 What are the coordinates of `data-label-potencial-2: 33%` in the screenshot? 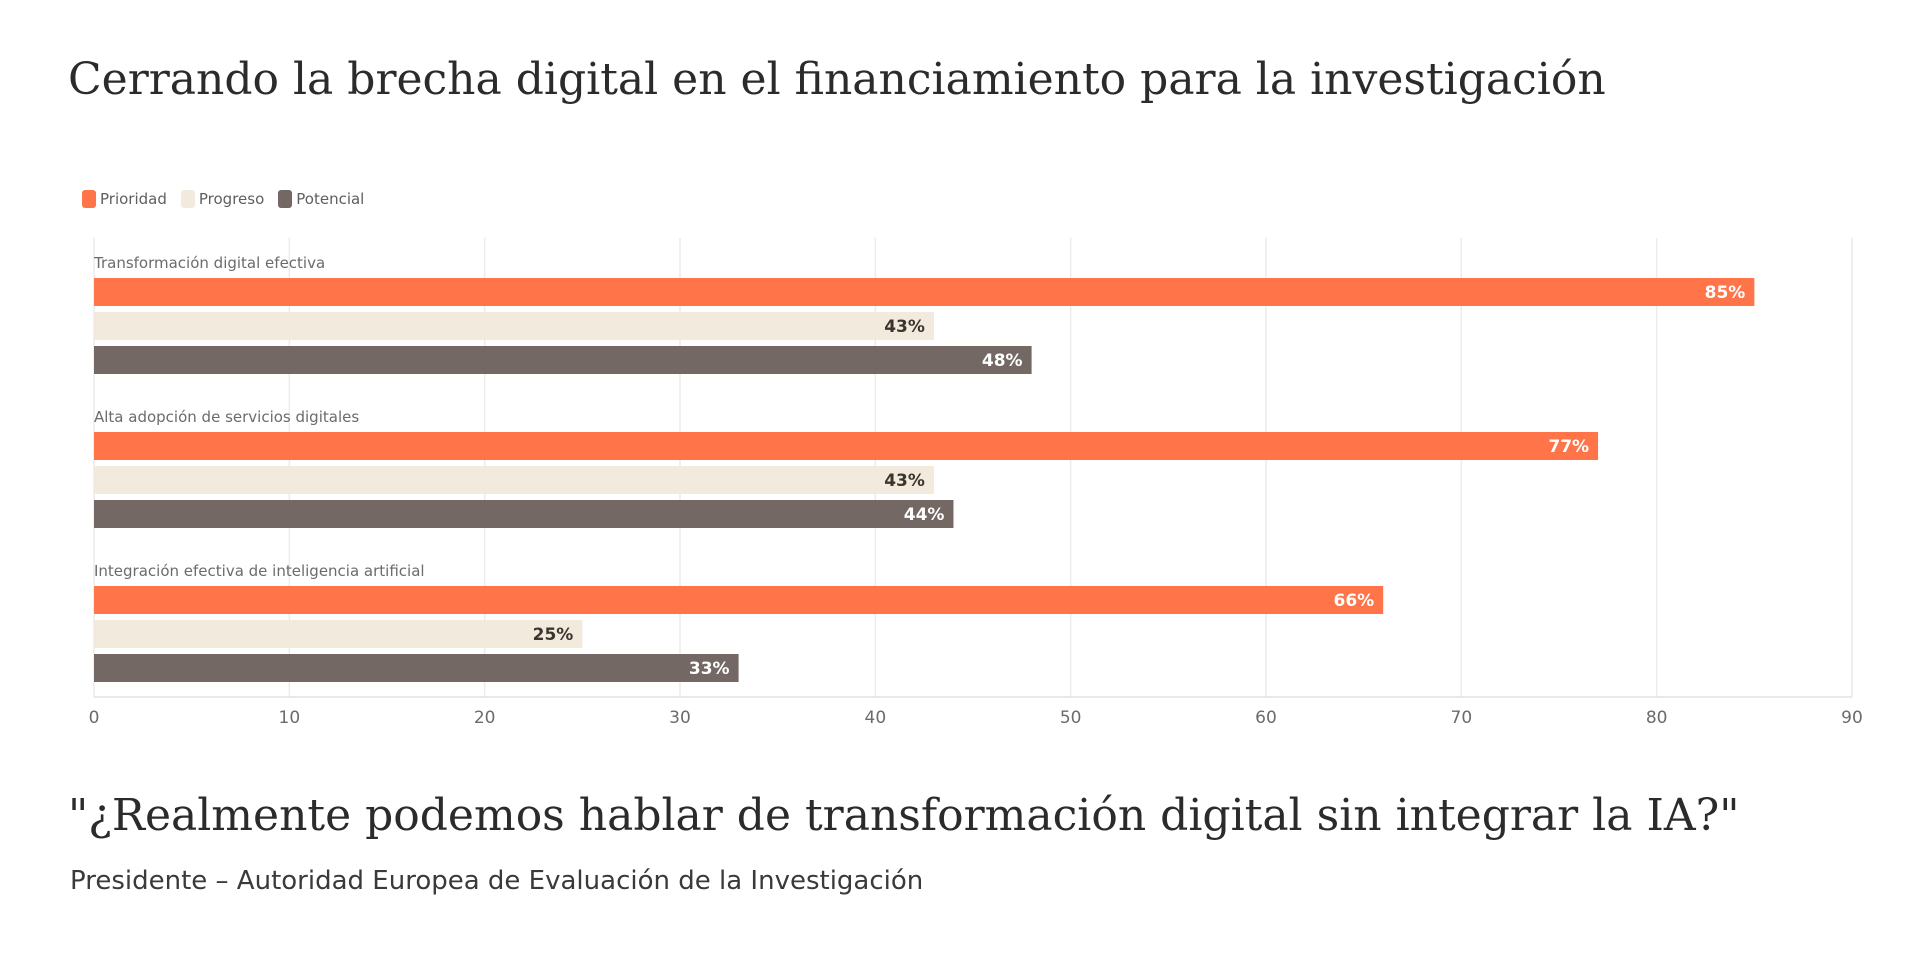 It's located at (709, 669).